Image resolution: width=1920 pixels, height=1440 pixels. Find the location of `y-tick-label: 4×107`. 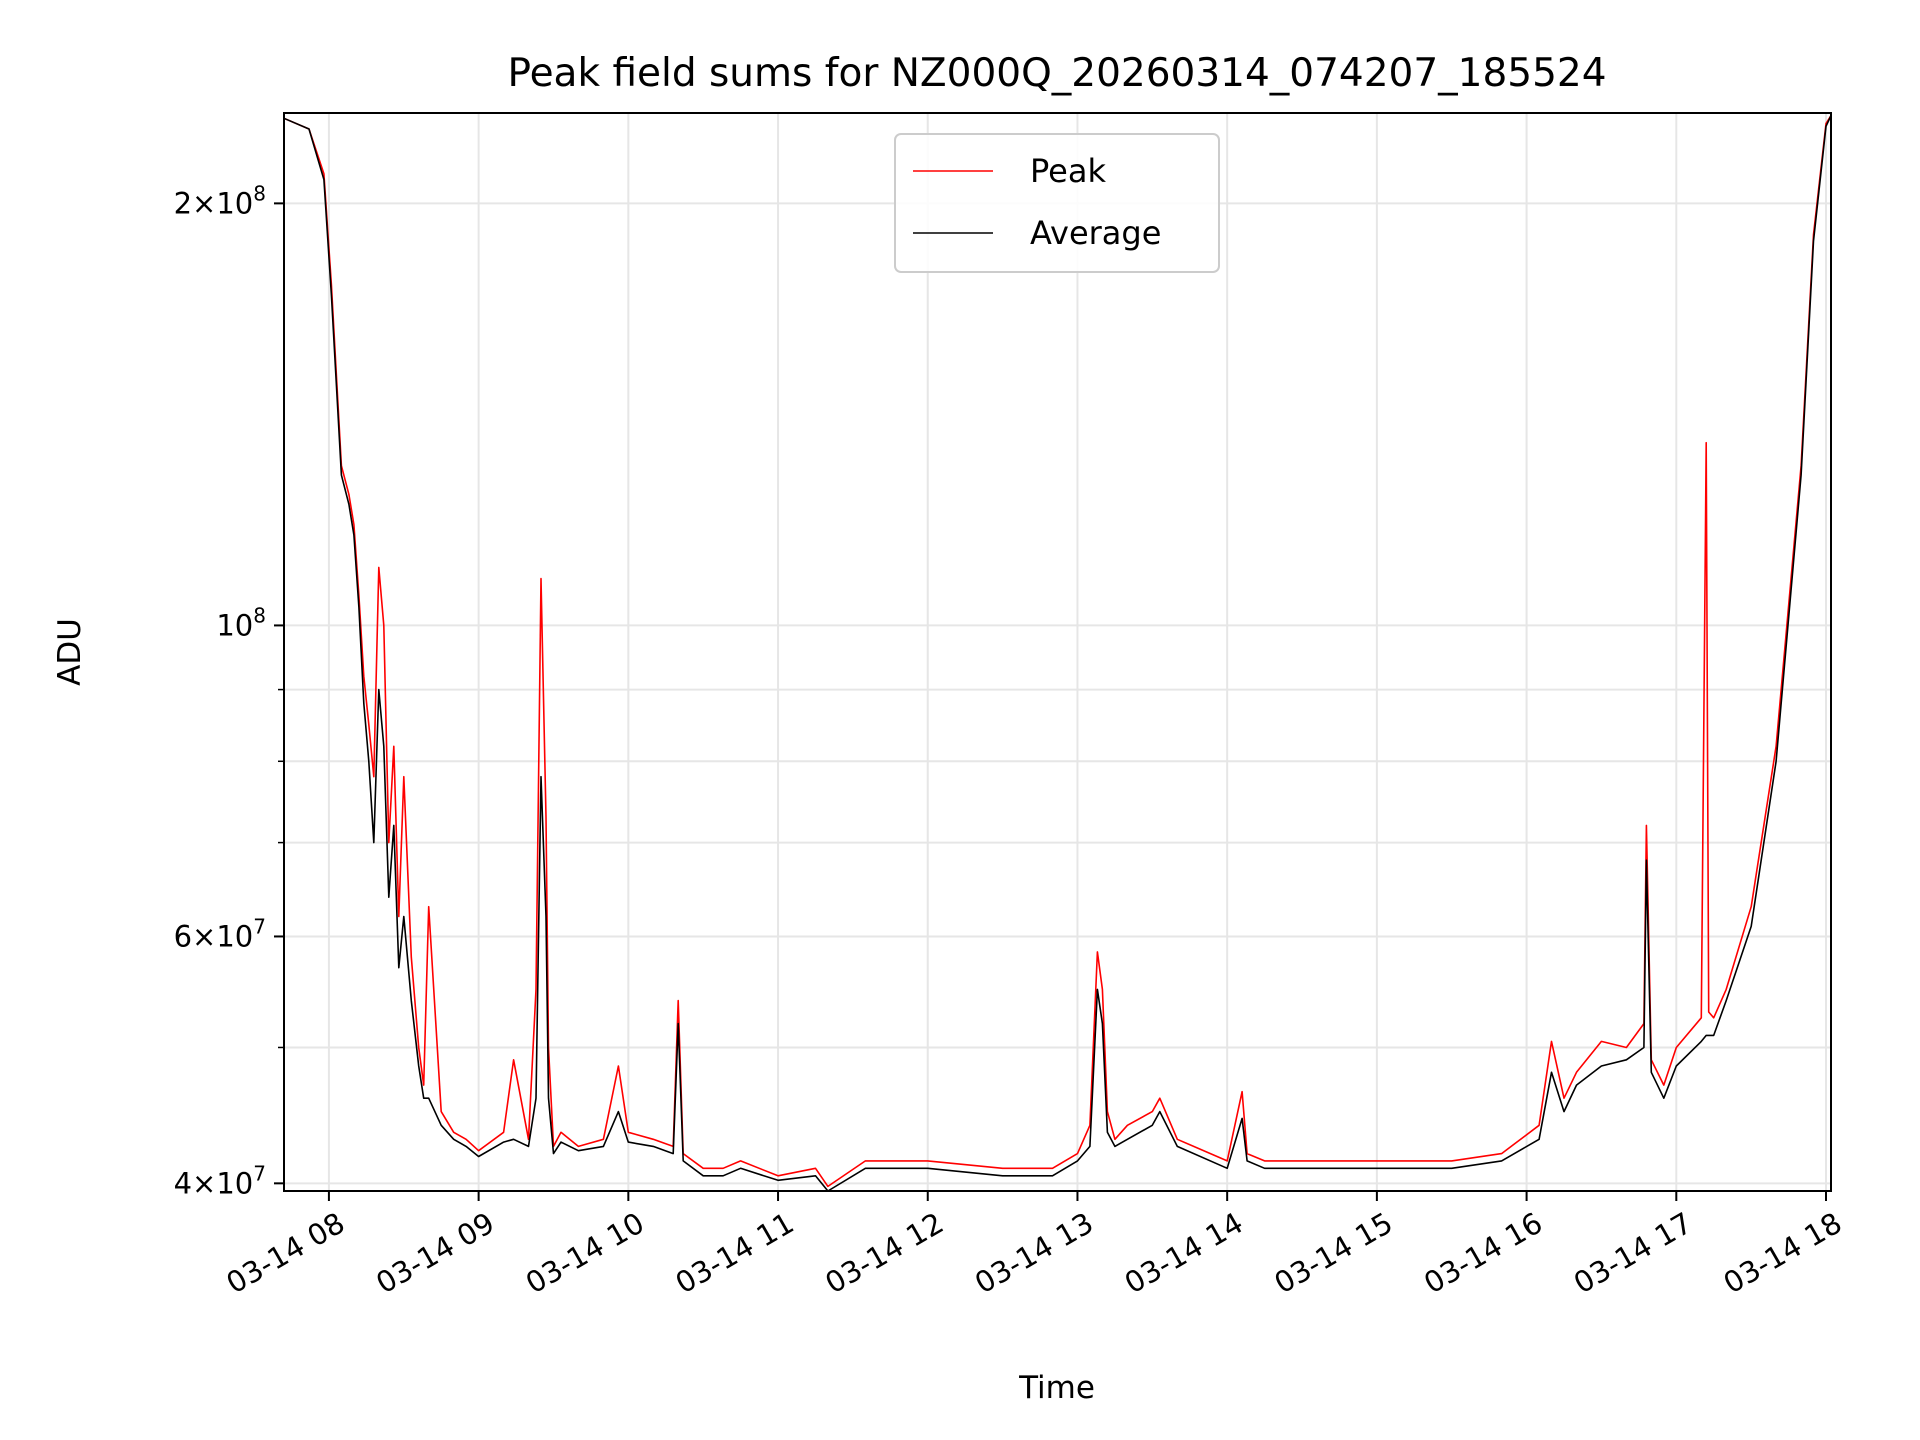

y-tick-label: 4×107 is located at coordinates (220, 1180).